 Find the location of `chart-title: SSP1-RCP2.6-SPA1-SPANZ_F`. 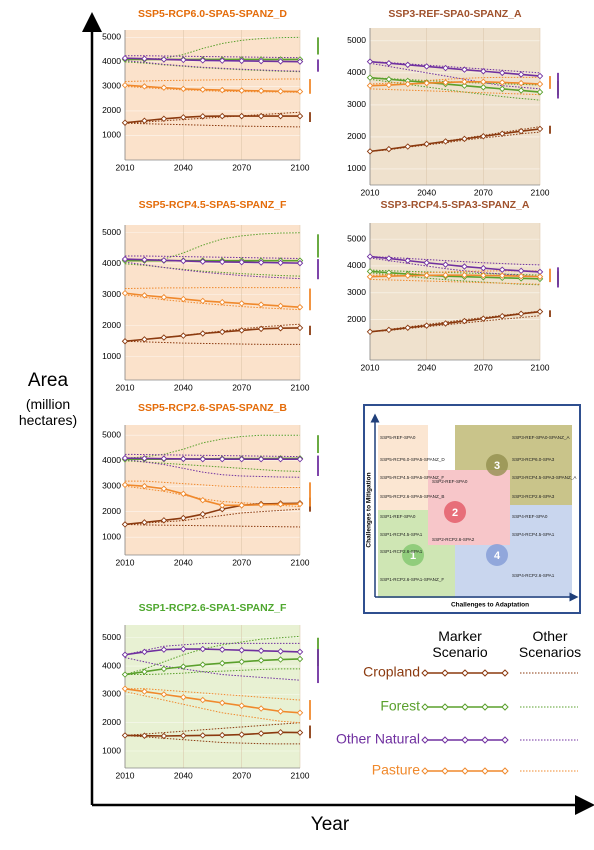

chart-title: SSP1-RCP2.6-SPA1-SPANZ_F is located at coordinates (213, 608).